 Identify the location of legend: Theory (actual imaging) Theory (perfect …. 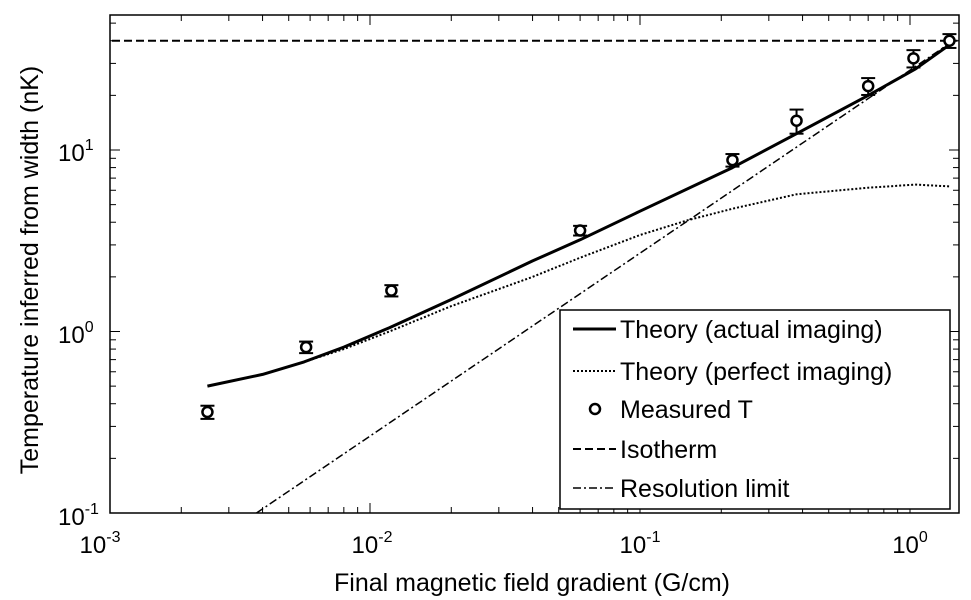
(755, 409).